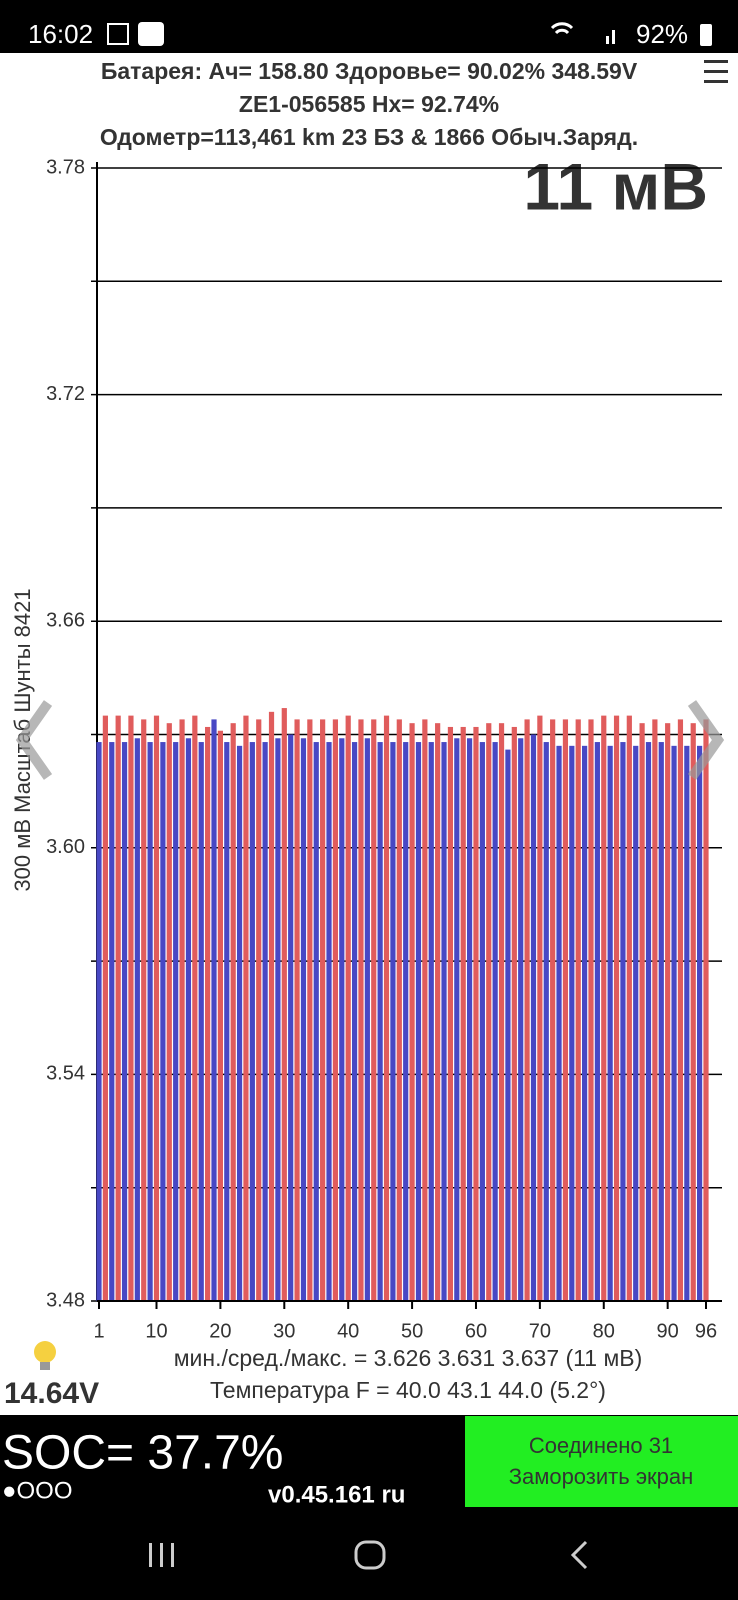  I want to click on nav-home, so click(370, 1555).